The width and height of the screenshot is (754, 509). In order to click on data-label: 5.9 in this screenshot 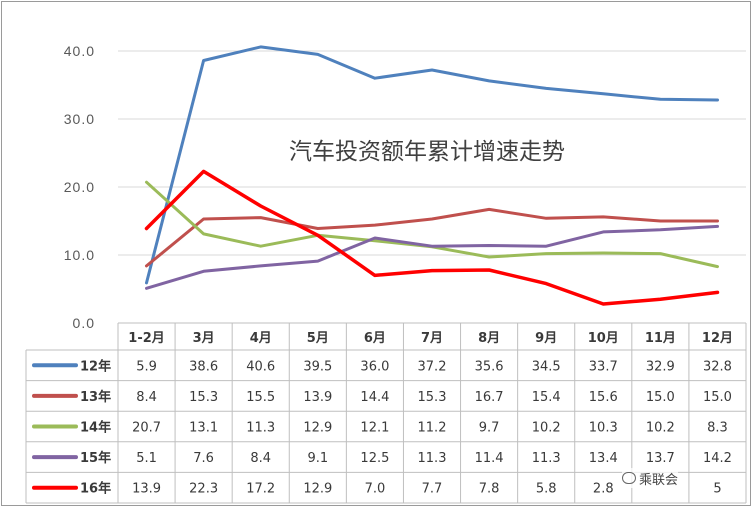, I will do `click(146, 366)`.